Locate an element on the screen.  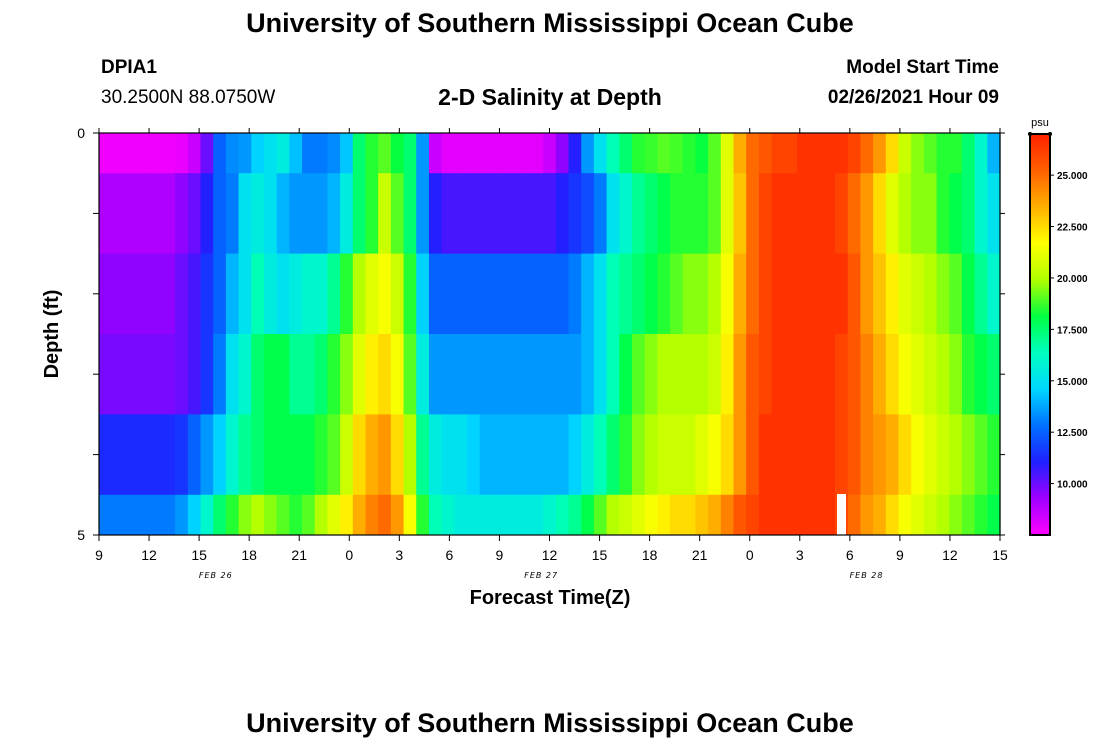
x-tick-label: 18 is located at coordinates (249, 555).